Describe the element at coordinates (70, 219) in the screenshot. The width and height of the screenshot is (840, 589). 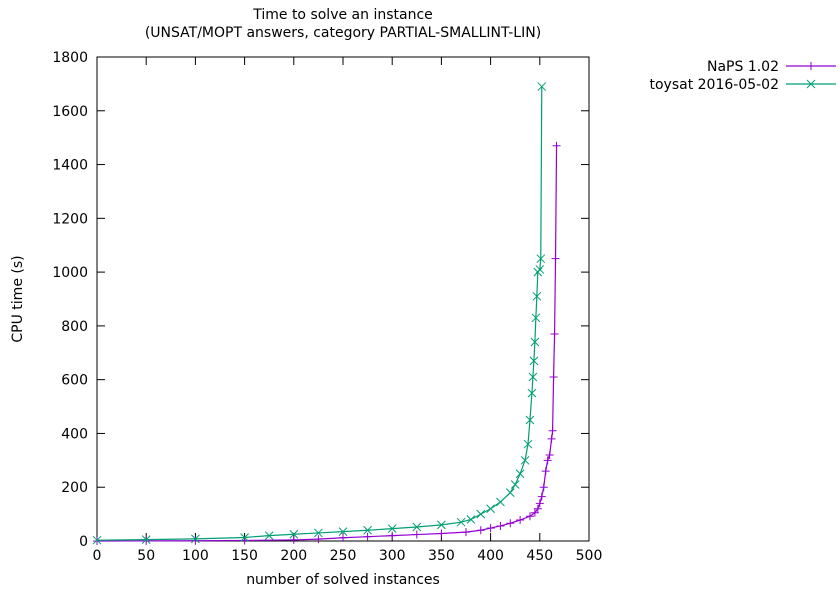
I see `y-tick-label: 1200` at that location.